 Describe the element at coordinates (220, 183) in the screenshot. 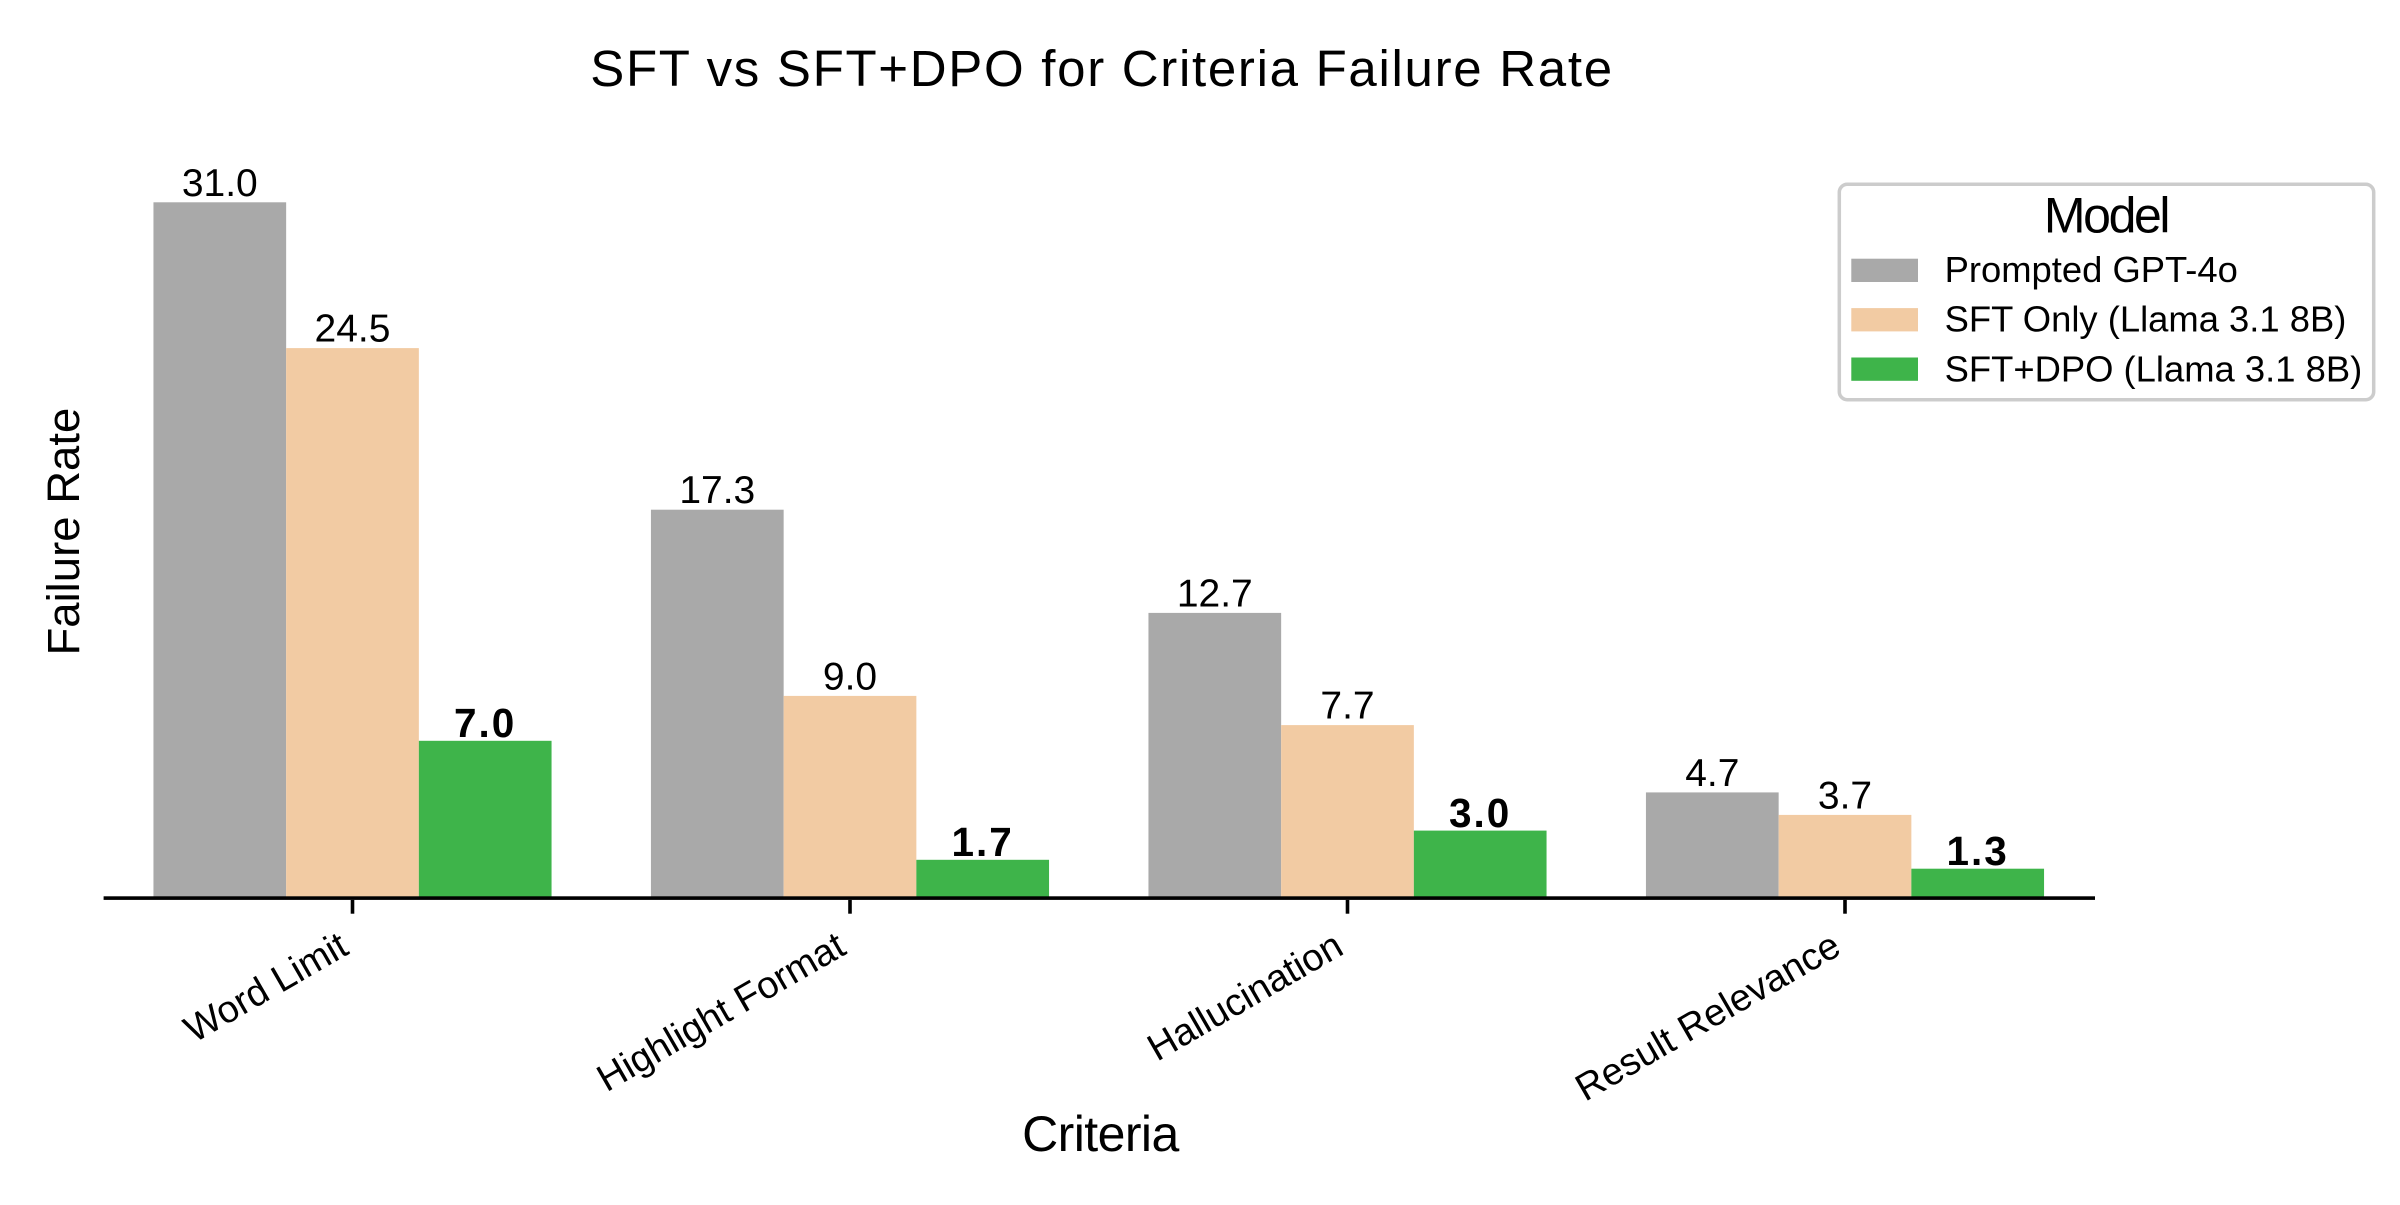

I see `svg-text: 31.0` at that location.